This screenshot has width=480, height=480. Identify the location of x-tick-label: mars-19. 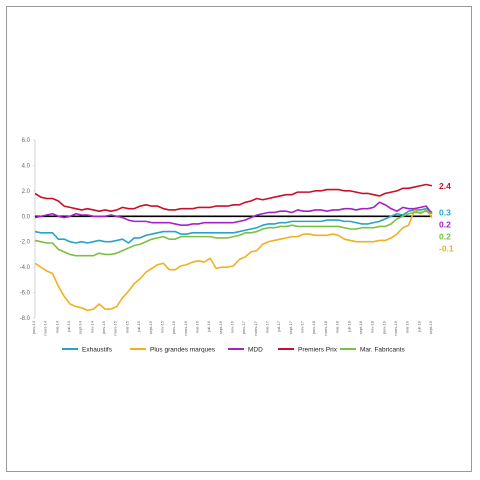
(395, 327).